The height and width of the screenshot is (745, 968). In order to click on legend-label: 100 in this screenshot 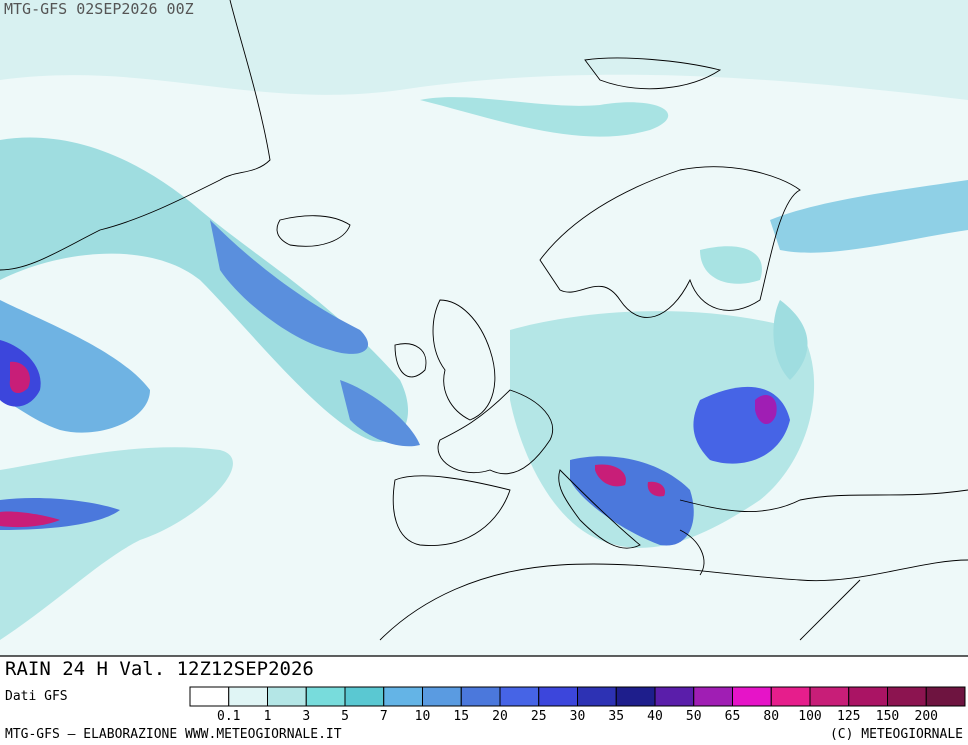, I will do `click(809, 716)`.